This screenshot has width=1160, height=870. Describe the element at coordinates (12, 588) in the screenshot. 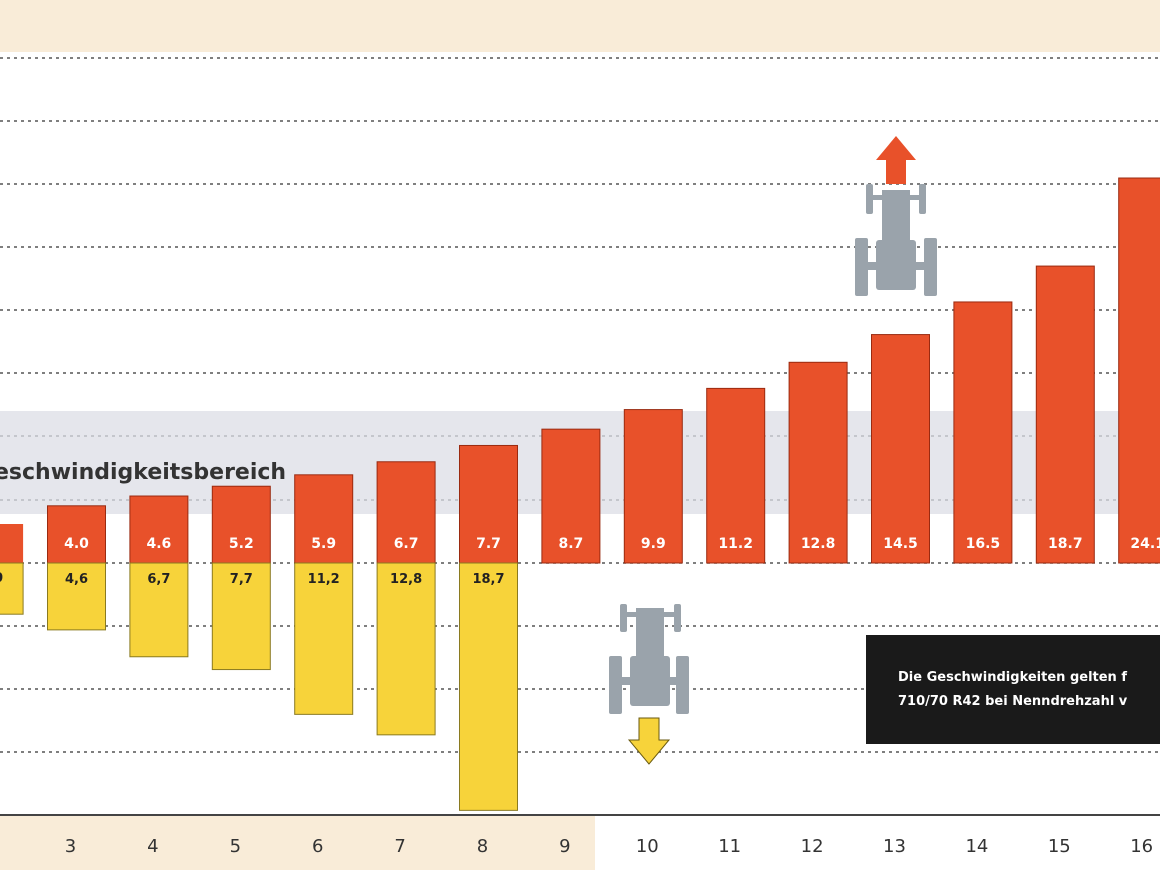

I see `bar-reverse-partial` at that location.